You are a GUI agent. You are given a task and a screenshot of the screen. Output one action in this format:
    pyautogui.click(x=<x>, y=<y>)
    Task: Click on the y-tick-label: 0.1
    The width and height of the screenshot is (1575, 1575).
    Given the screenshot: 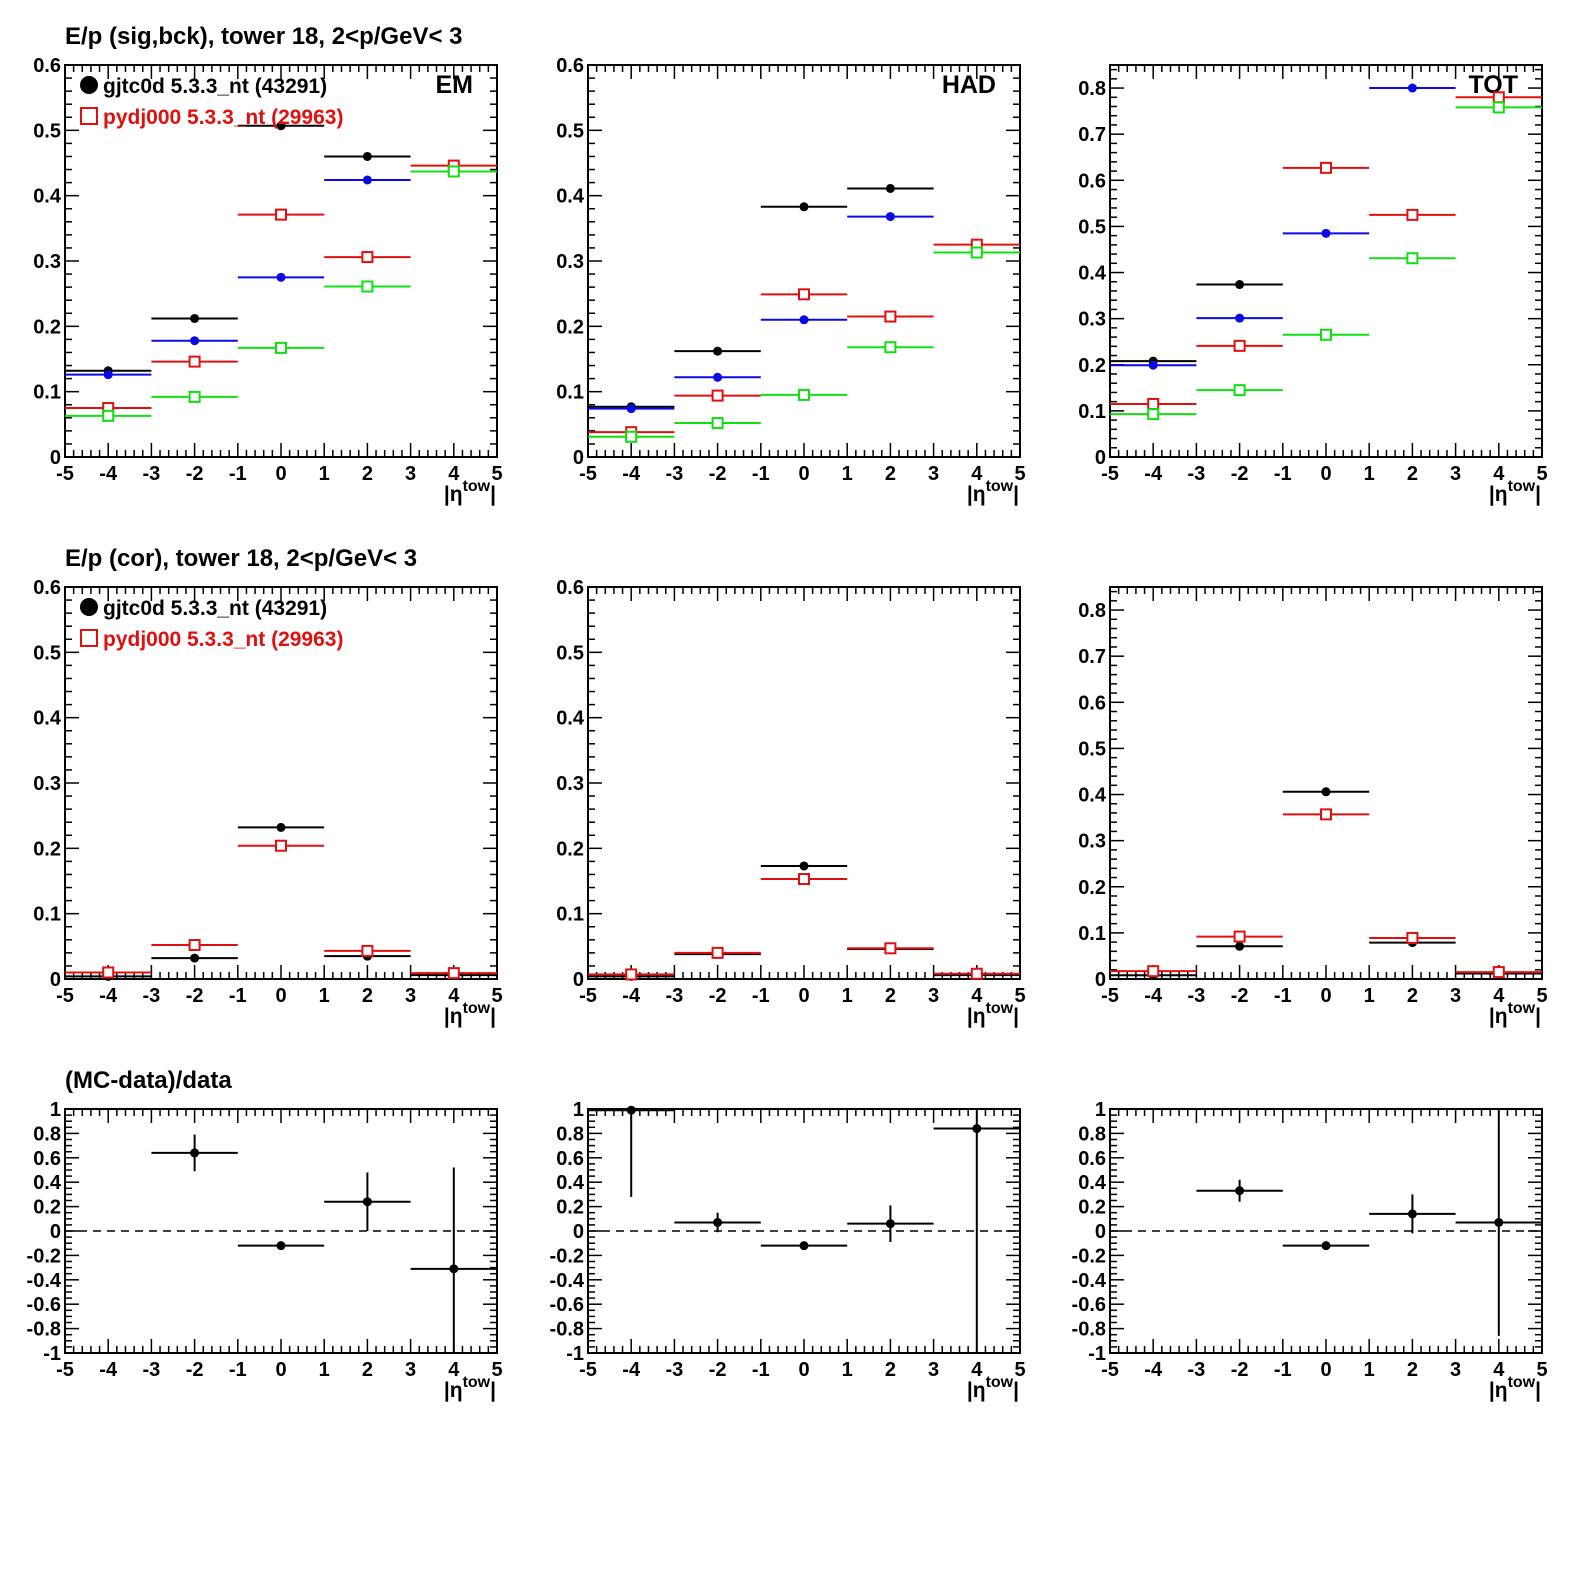 What is the action you would take?
    pyautogui.click(x=47, y=393)
    